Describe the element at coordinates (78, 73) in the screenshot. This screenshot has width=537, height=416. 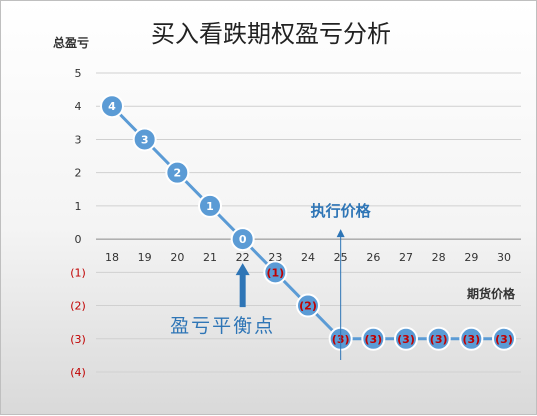
I see `y-tick-label: 5` at that location.